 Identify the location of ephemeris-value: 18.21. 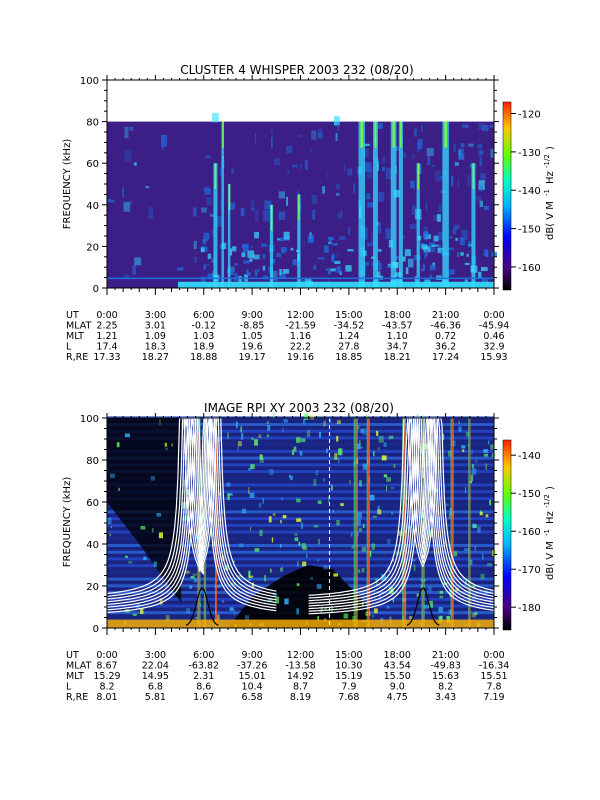
(397, 357).